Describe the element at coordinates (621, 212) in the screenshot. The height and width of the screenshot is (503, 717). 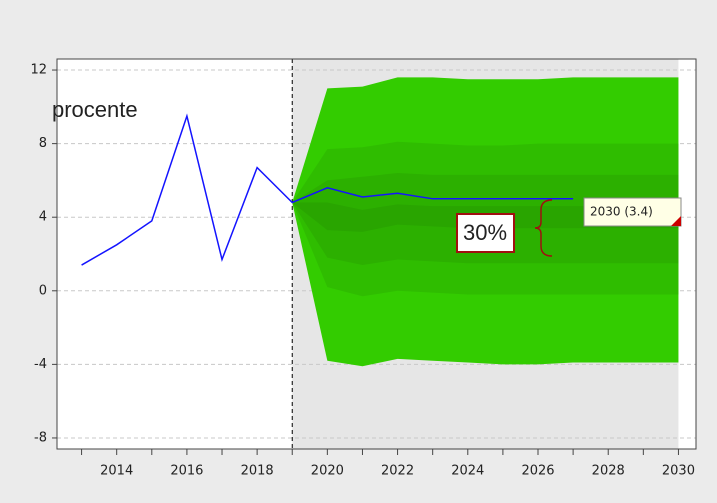
I see `tooltip-text: 2030 (3.4)` at that location.